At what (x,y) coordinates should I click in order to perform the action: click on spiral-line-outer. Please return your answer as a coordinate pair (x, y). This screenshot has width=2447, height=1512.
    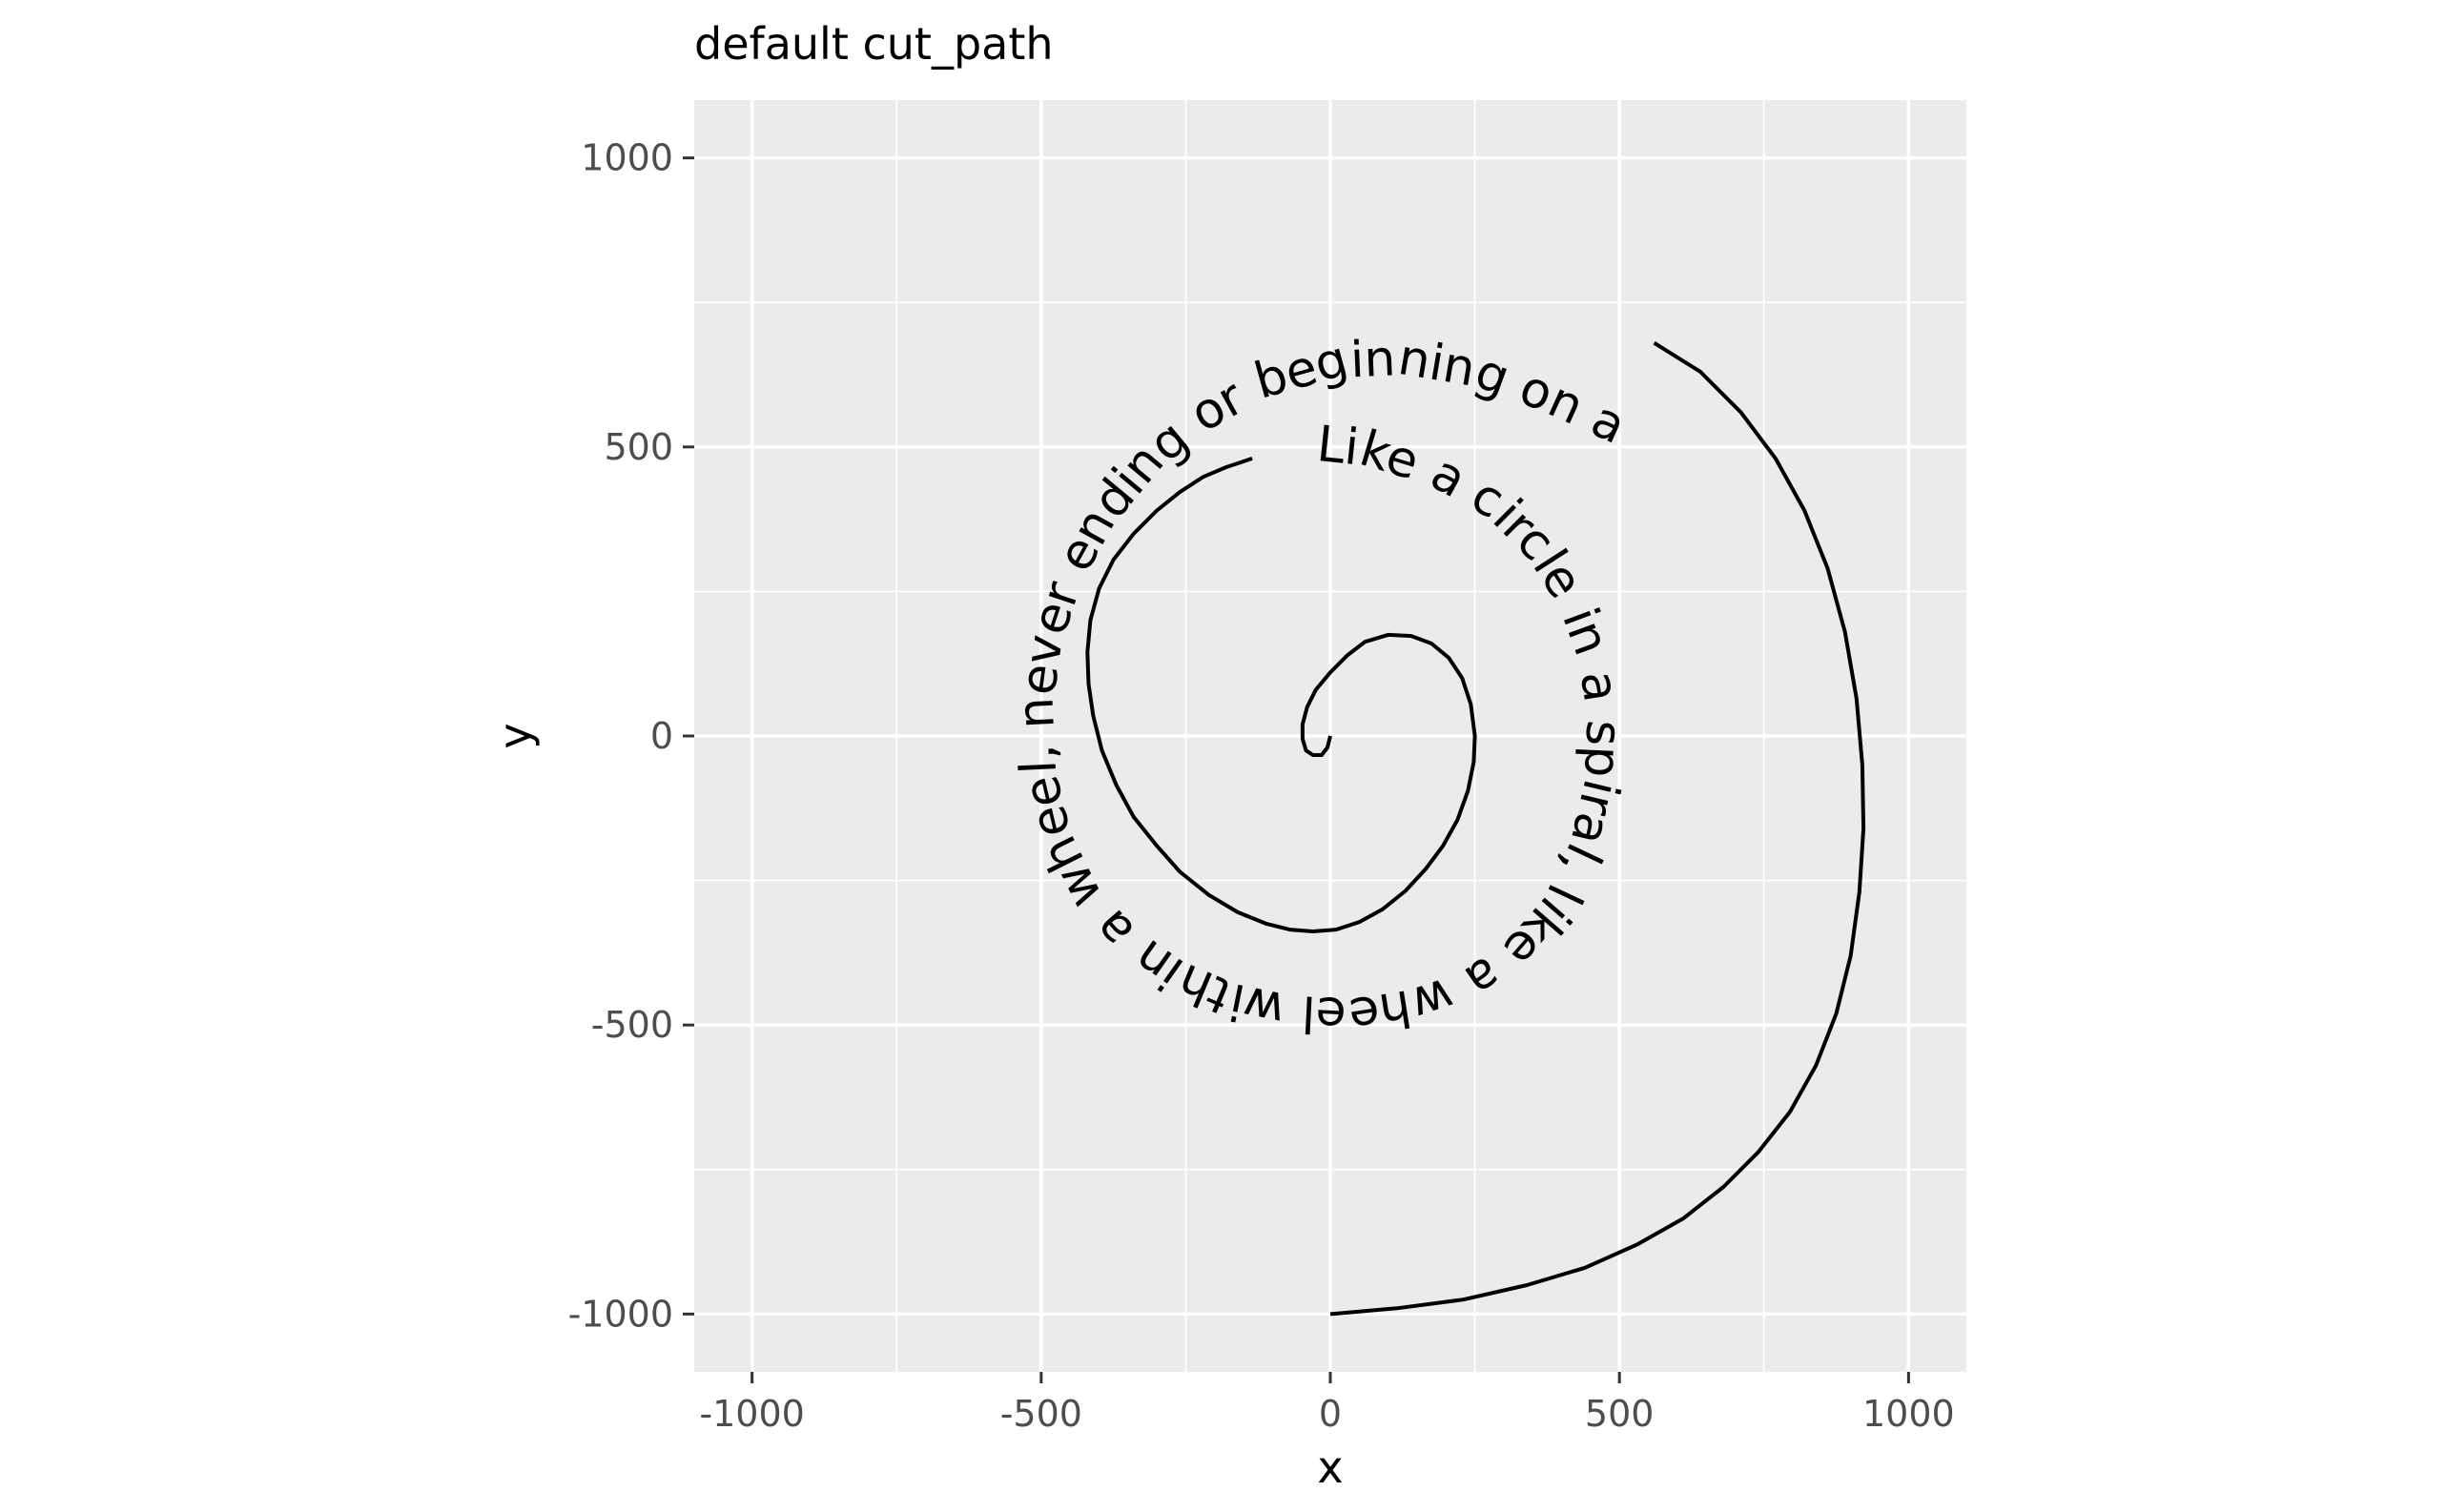
    Looking at the image, I should click on (1597, 829).